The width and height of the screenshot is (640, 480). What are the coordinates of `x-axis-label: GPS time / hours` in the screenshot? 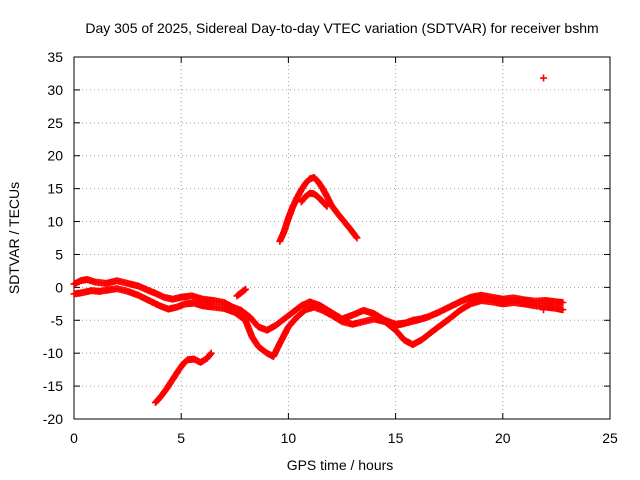 It's located at (340, 465).